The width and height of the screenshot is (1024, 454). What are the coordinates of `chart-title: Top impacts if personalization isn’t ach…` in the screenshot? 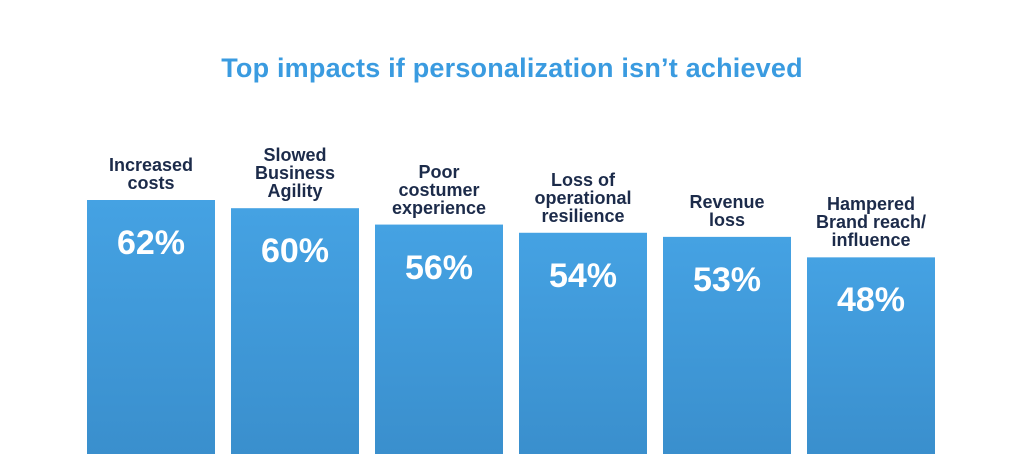 It's located at (512, 68).